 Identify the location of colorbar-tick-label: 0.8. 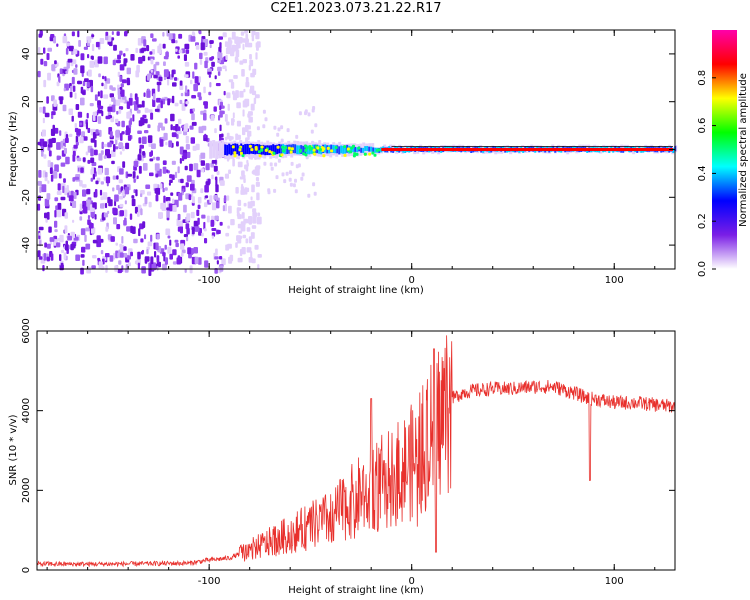
(702, 78).